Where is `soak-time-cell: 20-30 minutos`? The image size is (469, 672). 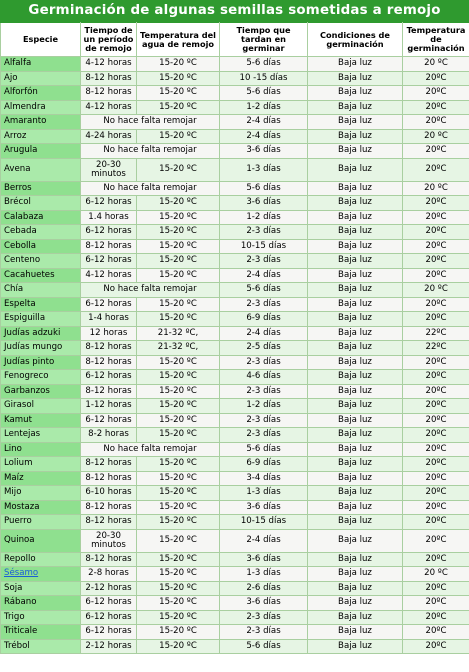 soak-time-cell: 20-30 minutos is located at coordinates (108, 540).